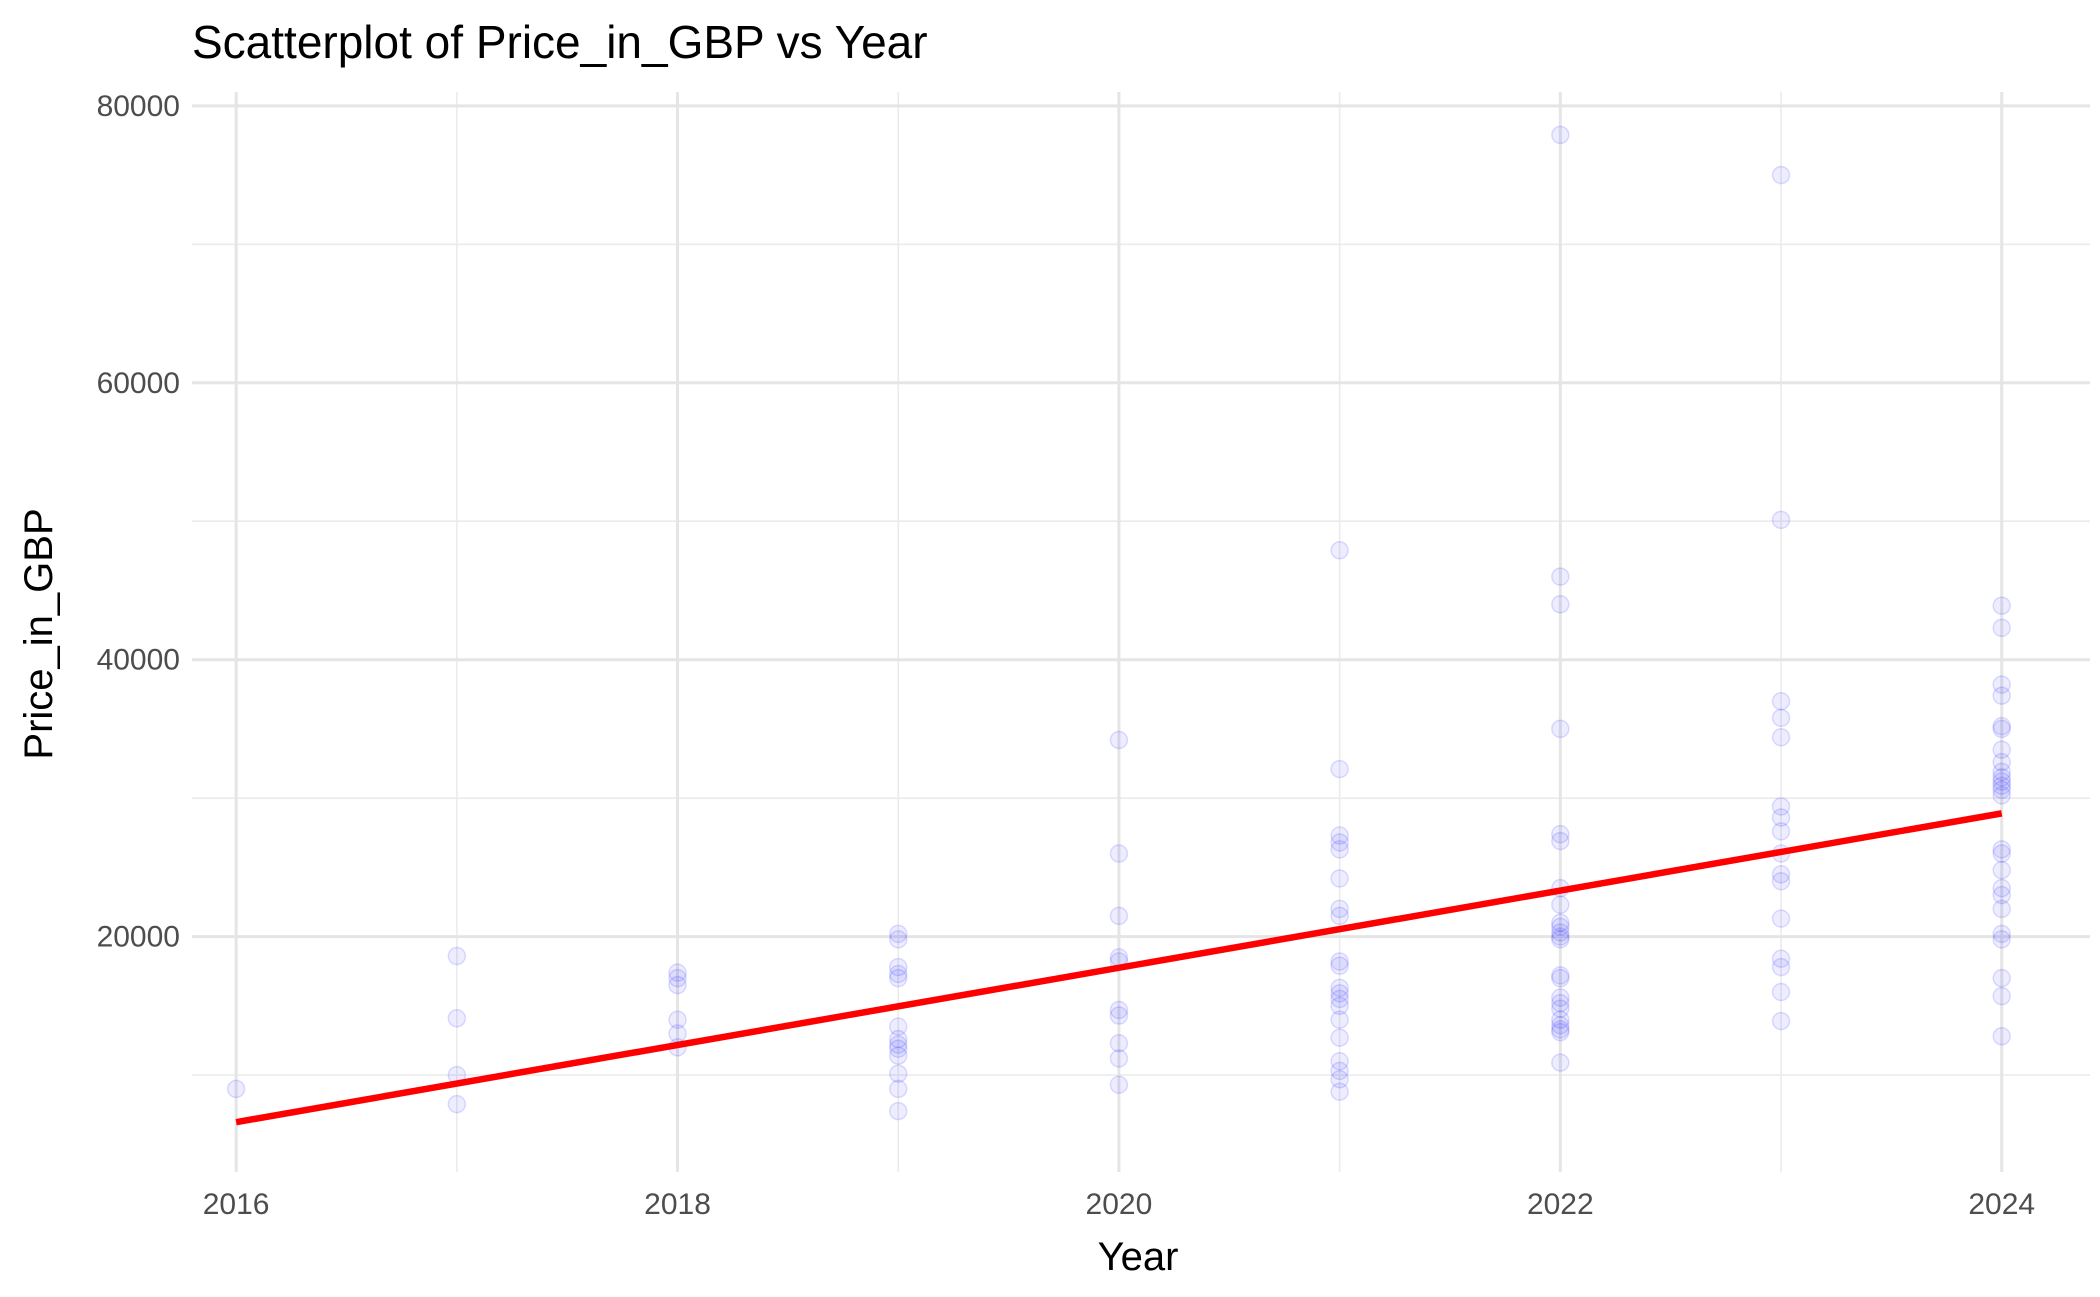 Image resolution: width=2100 pixels, height=1297 pixels. Describe the element at coordinates (1560, 1204) in the screenshot. I see `x-tick-label: 2022` at that location.